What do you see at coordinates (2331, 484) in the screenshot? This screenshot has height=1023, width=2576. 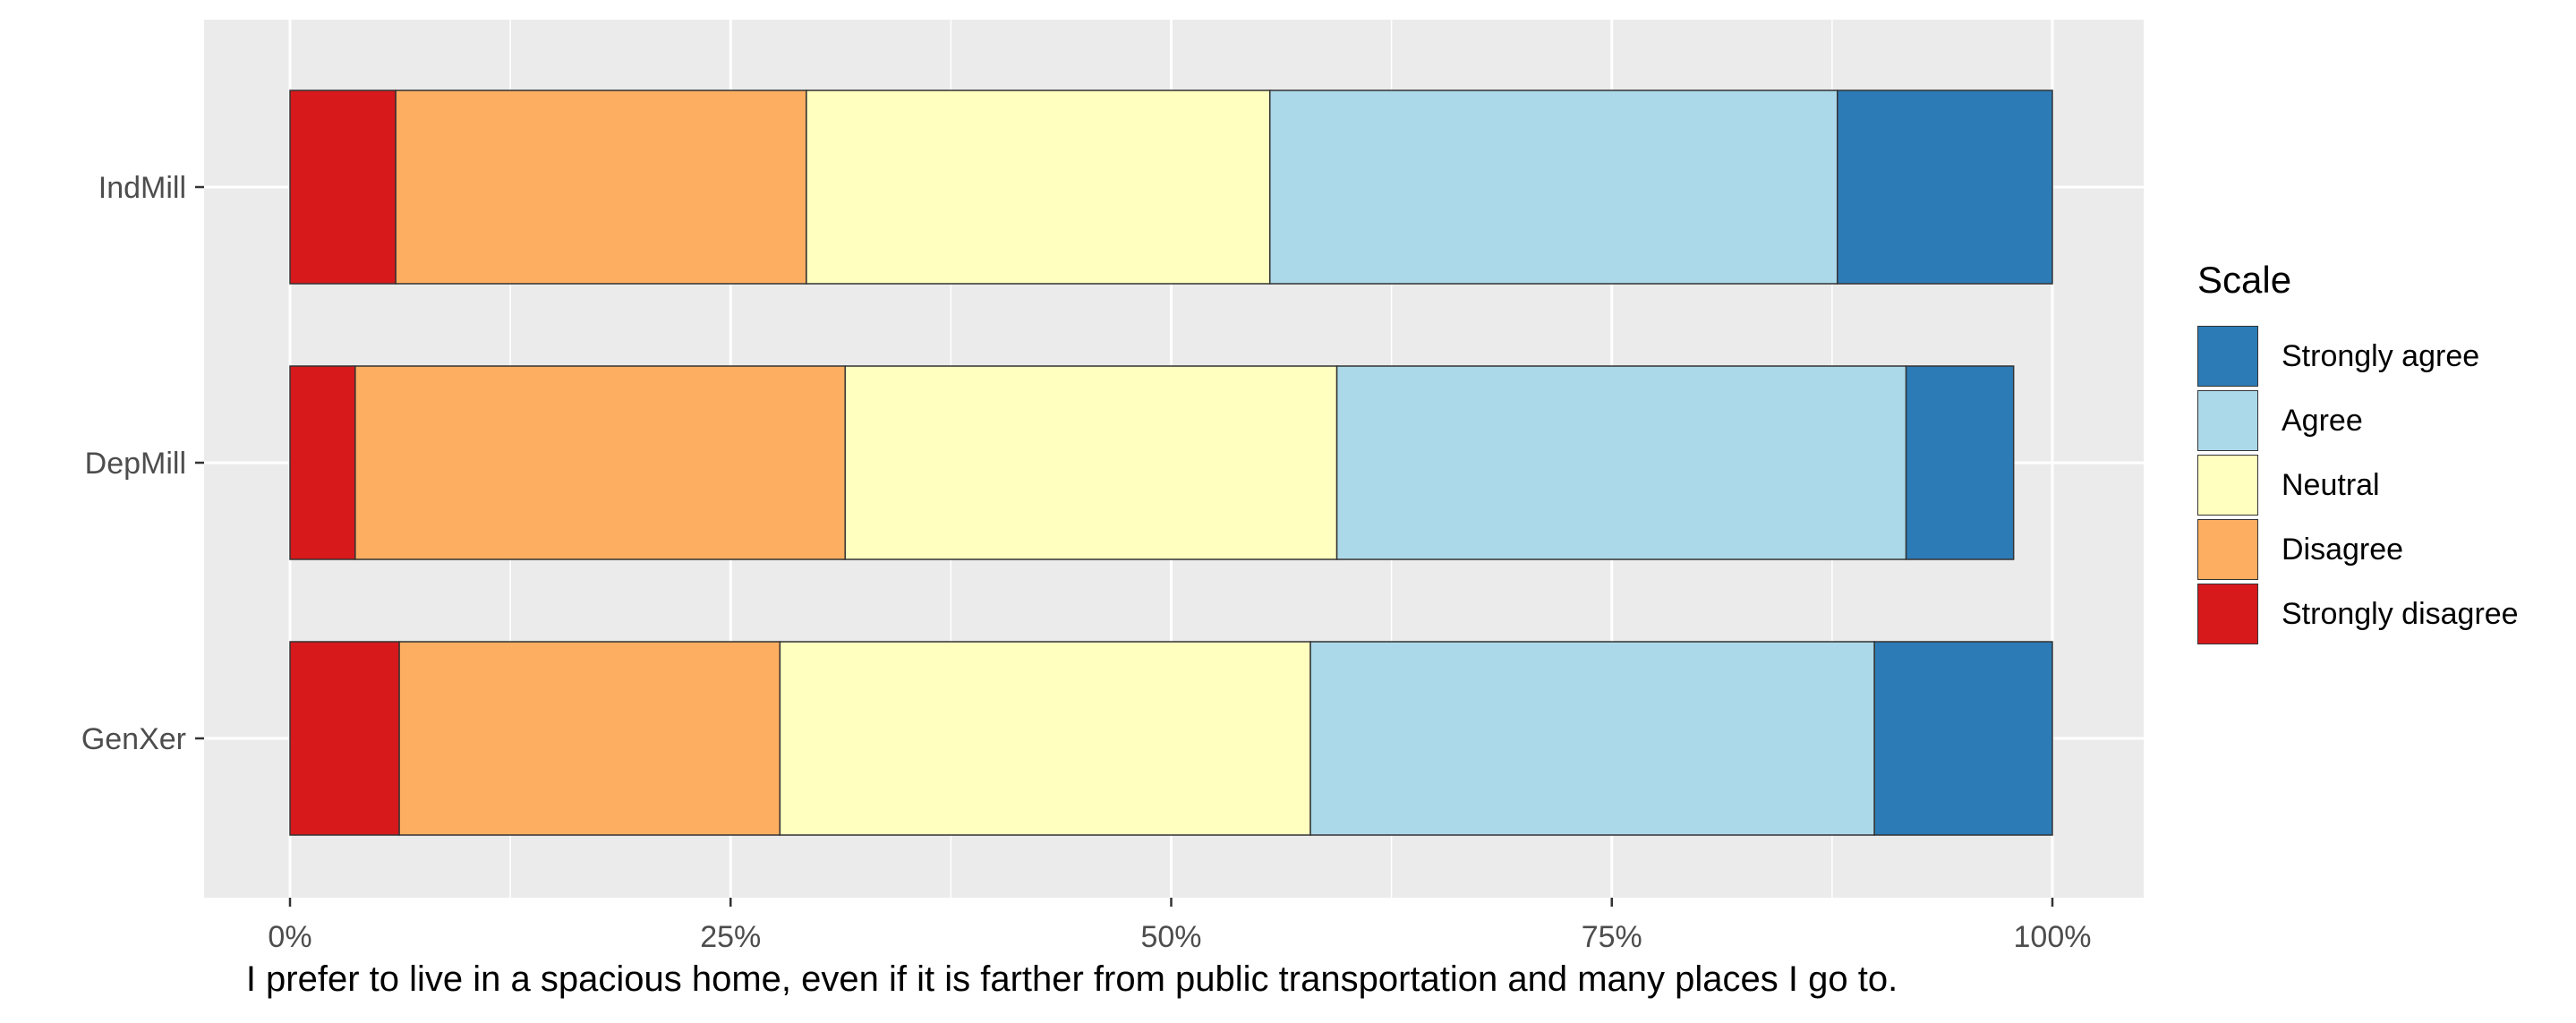 I see `legend-label: Neutral` at bounding box center [2331, 484].